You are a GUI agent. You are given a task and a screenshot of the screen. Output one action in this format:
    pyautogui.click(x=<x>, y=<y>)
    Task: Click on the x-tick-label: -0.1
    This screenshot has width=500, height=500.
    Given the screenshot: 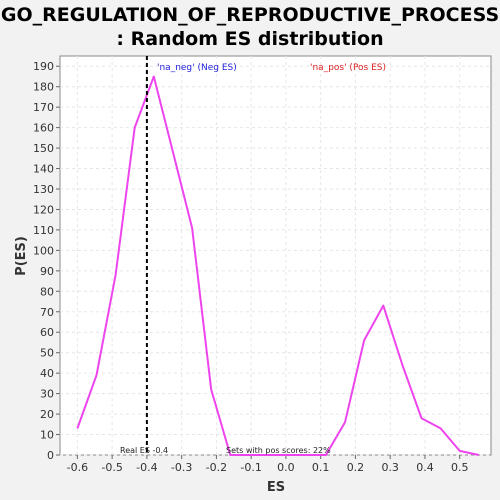 What is the action you would take?
    pyautogui.click(x=250, y=467)
    